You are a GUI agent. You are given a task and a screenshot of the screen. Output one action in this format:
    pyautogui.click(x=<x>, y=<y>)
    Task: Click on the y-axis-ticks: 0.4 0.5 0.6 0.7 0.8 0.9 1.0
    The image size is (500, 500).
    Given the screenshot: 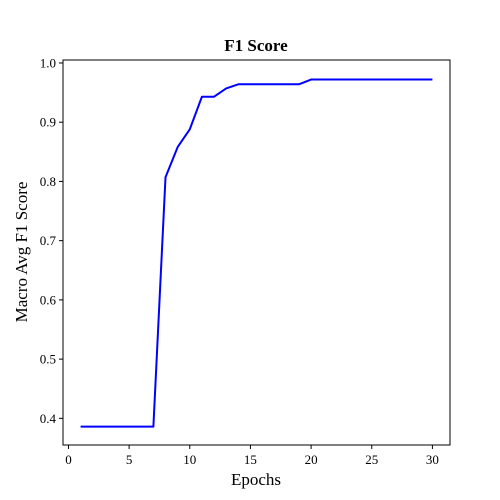 What is the action you would take?
    pyautogui.click(x=51, y=240)
    